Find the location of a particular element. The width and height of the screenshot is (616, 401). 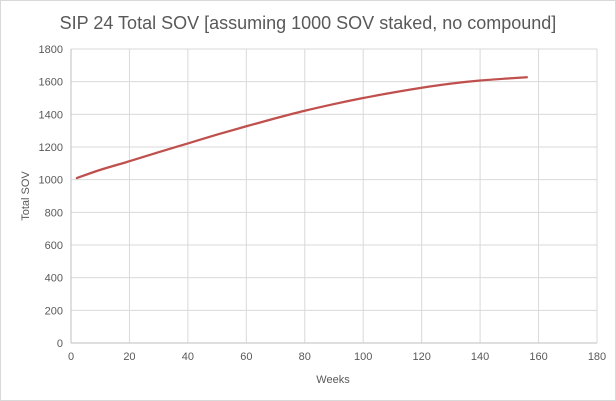

y-tick-label: 0 is located at coordinates (60, 344).